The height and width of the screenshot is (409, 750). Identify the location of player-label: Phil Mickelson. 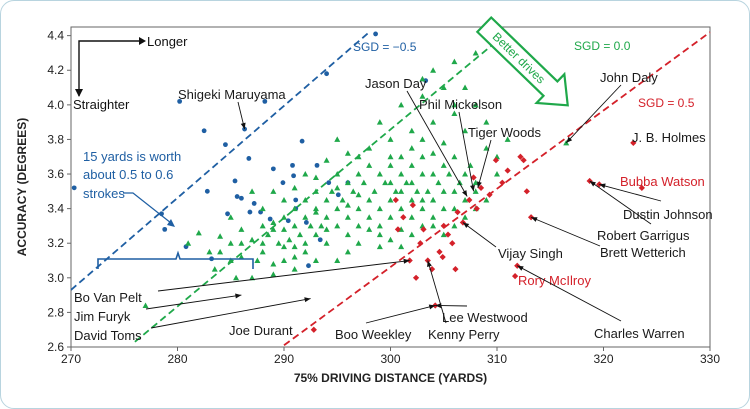
(460, 104).